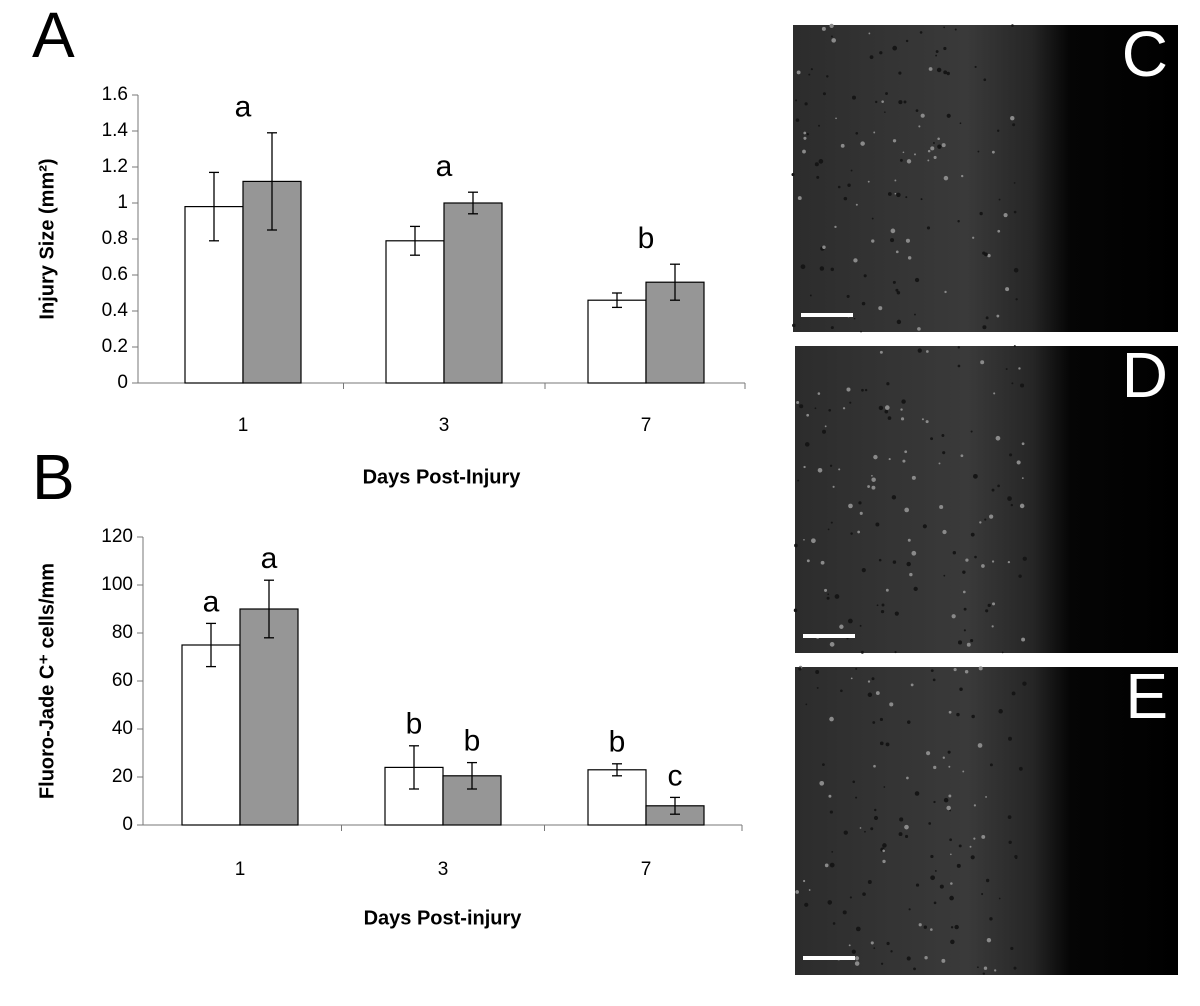 This screenshot has height=1006, width=1200. Describe the element at coordinates (675, 775) in the screenshot. I see `significance-label: c` at that location.